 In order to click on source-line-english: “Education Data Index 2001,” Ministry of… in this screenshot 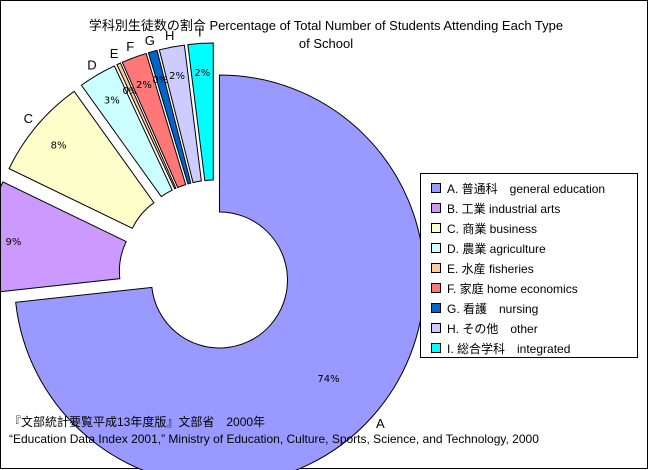, I will do `click(274, 439)`.